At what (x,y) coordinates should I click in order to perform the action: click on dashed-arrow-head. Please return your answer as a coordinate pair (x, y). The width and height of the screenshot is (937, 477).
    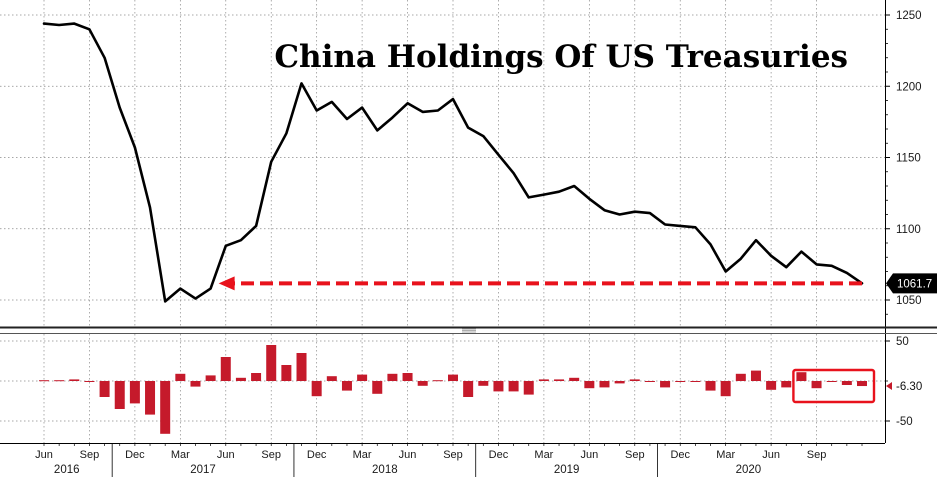
    Looking at the image, I should click on (226, 283).